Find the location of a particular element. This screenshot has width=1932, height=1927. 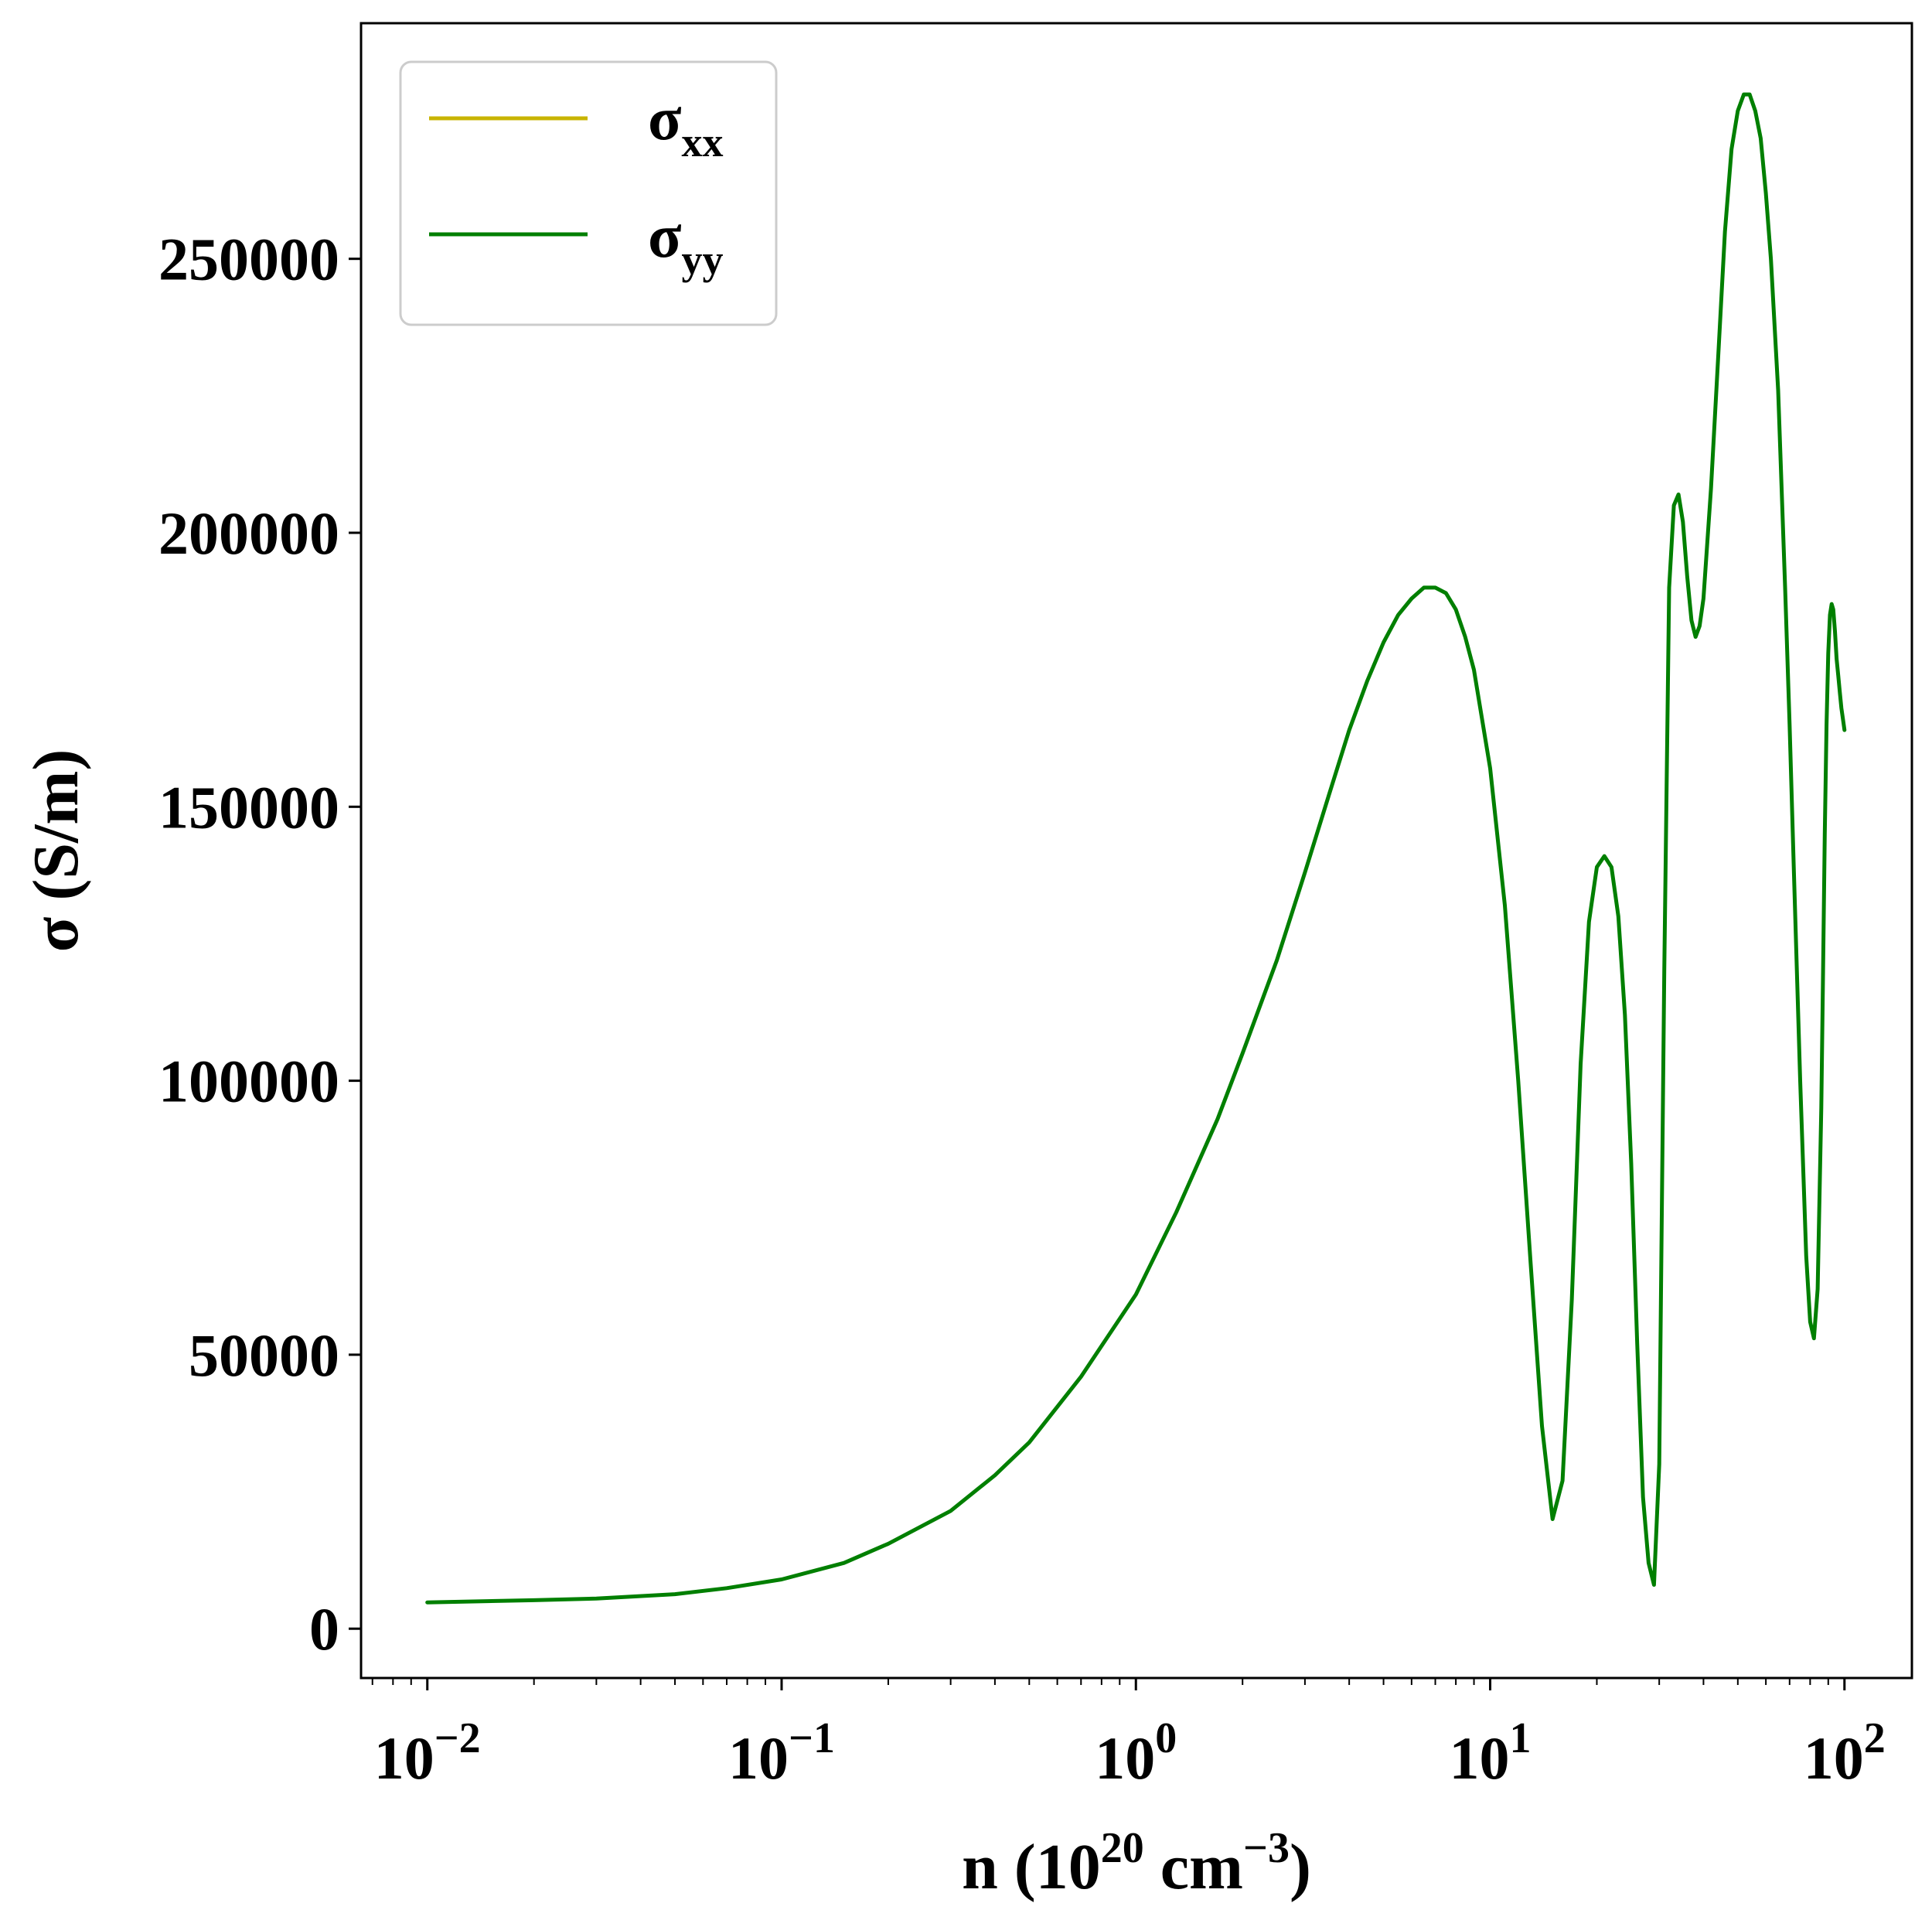

x-tick-label: 10⁻² is located at coordinates (427, 1753).